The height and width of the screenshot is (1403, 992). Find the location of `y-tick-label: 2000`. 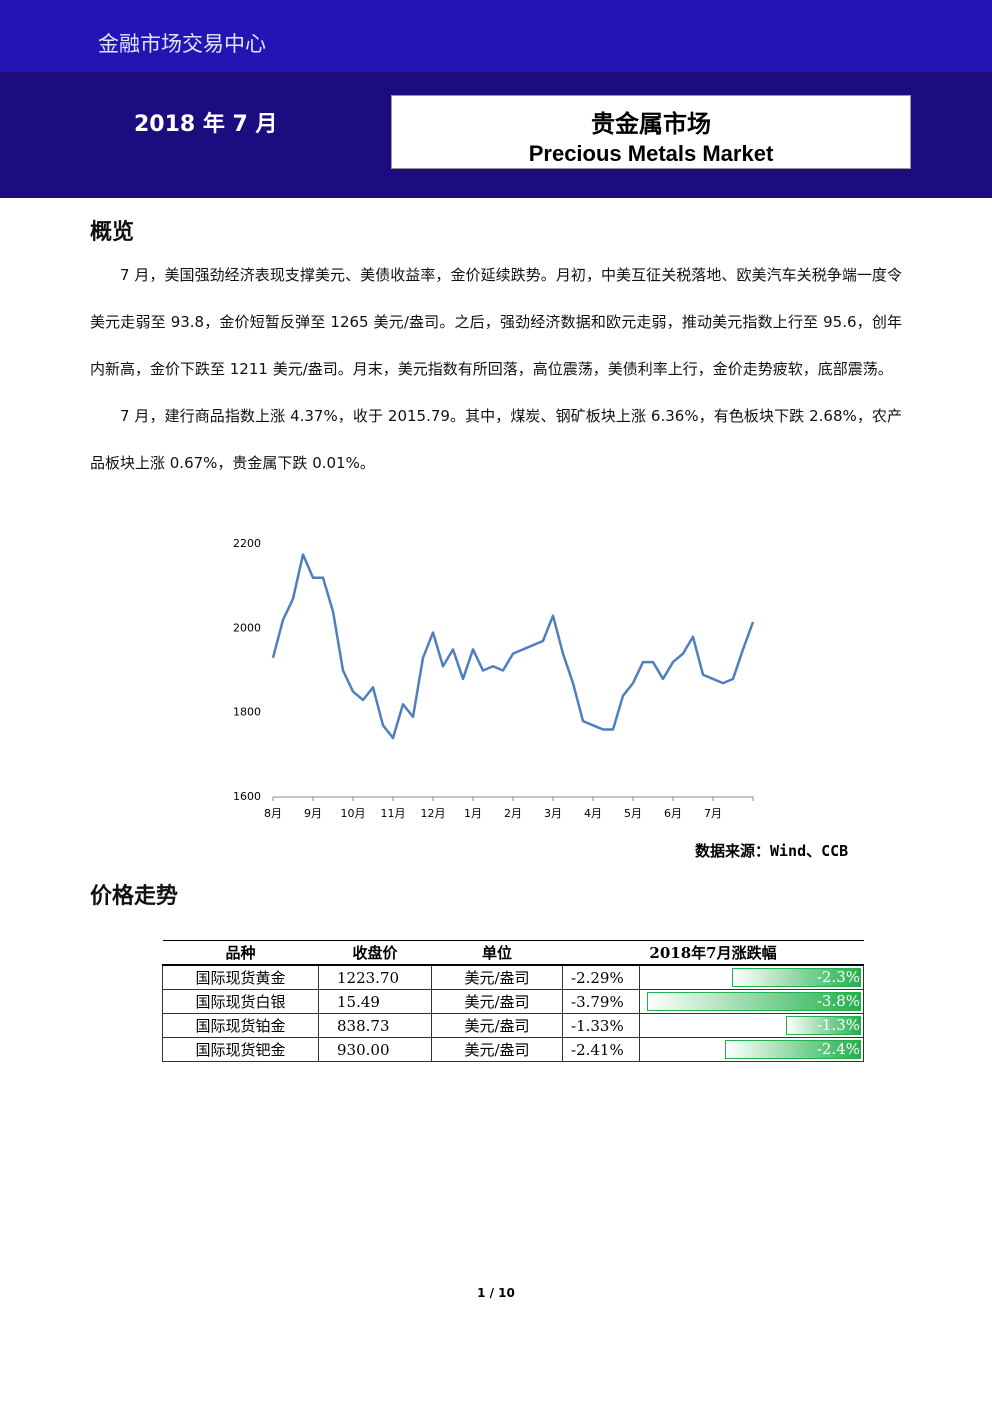

y-tick-label: 2000 is located at coordinates (247, 627).